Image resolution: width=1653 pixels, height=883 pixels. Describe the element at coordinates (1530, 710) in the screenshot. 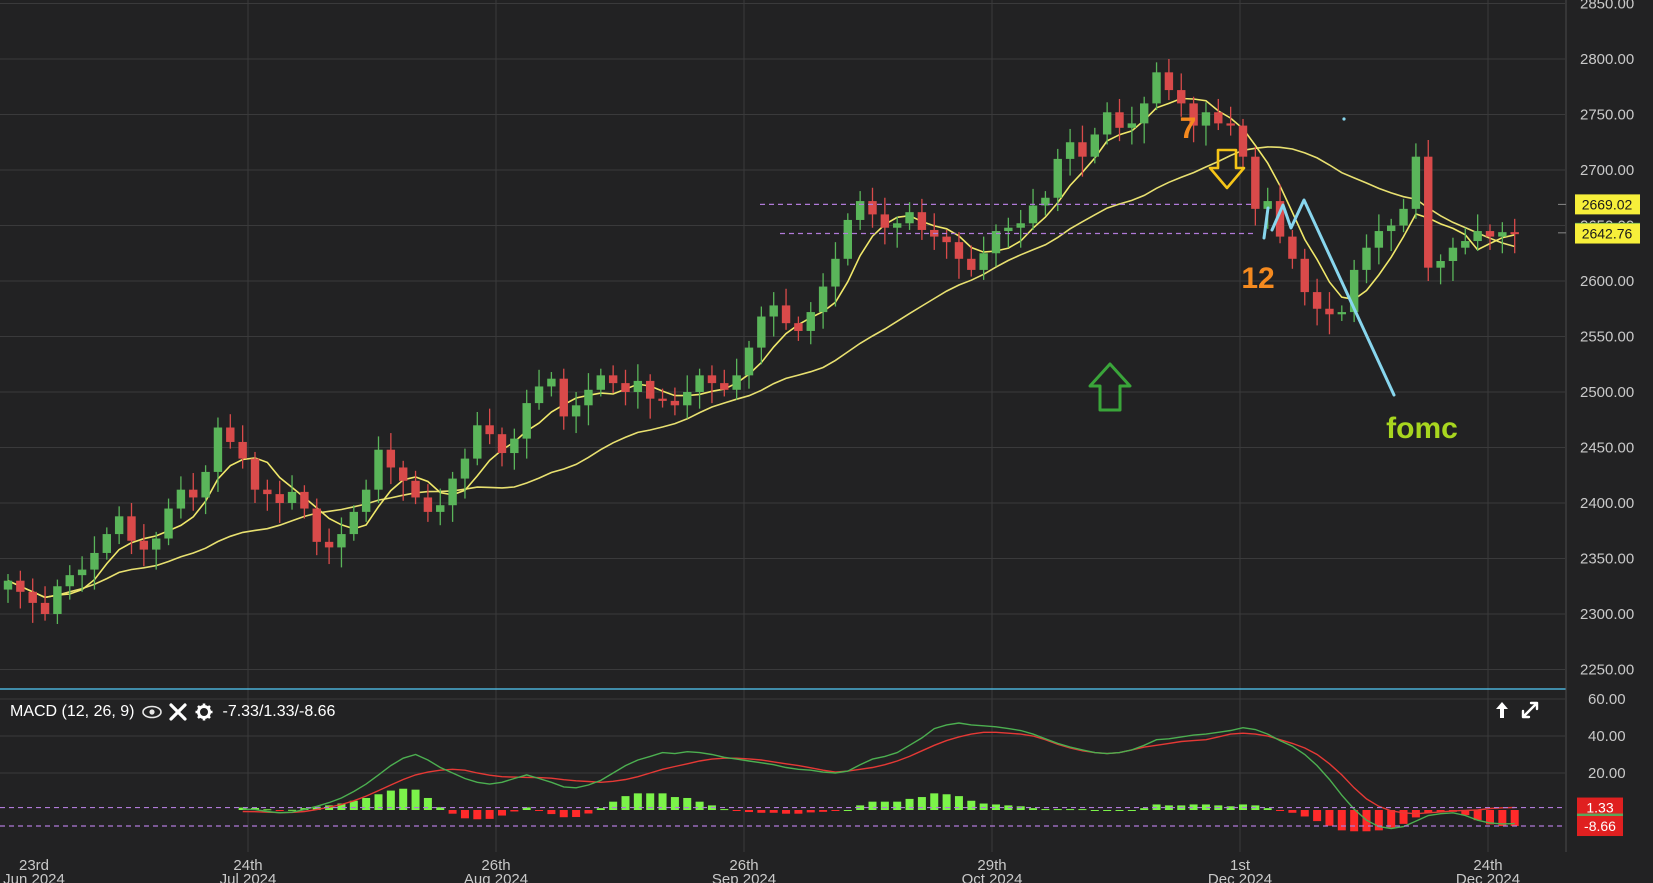

I see `expand-icon` at that location.